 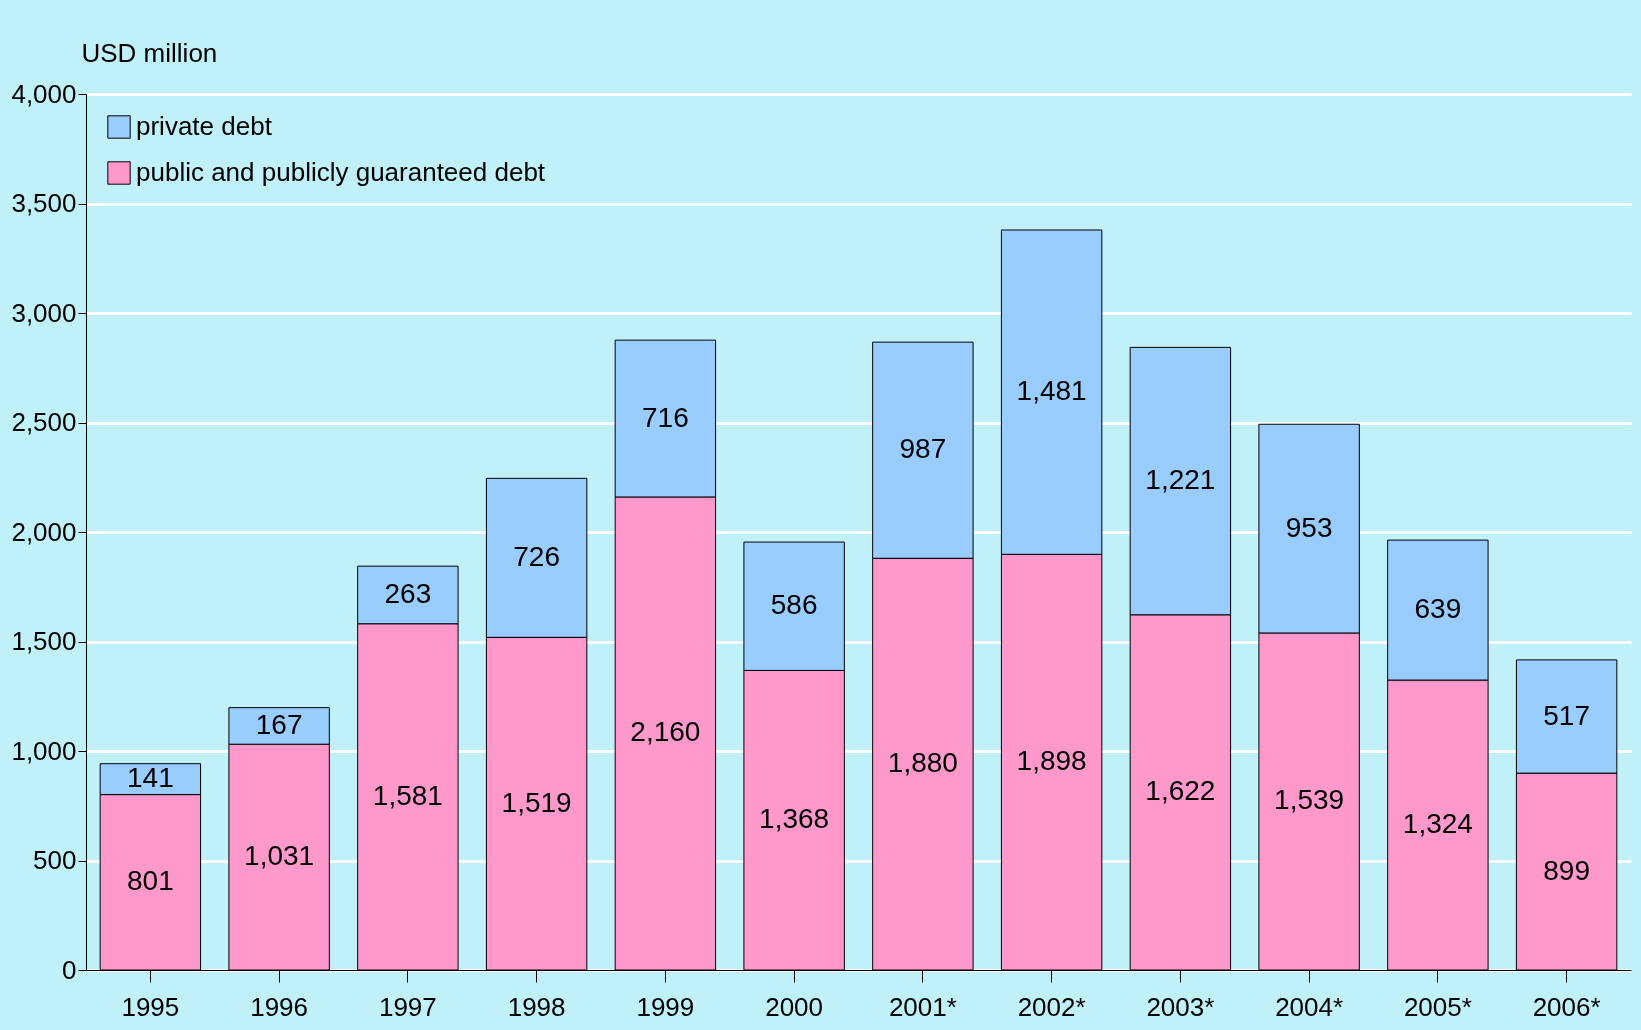 What do you see at coordinates (44, 641) in the screenshot?
I see `y-tick-label: 1,500` at bounding box center [44, 641].